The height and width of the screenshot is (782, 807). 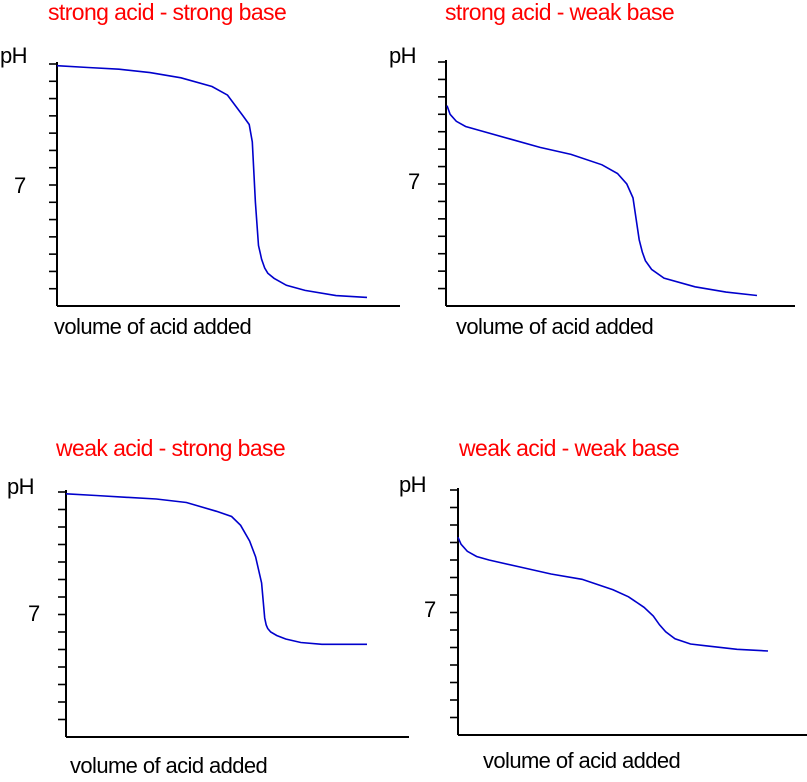 I want to click on chart-title: weak acid - strong base, so click(x=170, y=448).